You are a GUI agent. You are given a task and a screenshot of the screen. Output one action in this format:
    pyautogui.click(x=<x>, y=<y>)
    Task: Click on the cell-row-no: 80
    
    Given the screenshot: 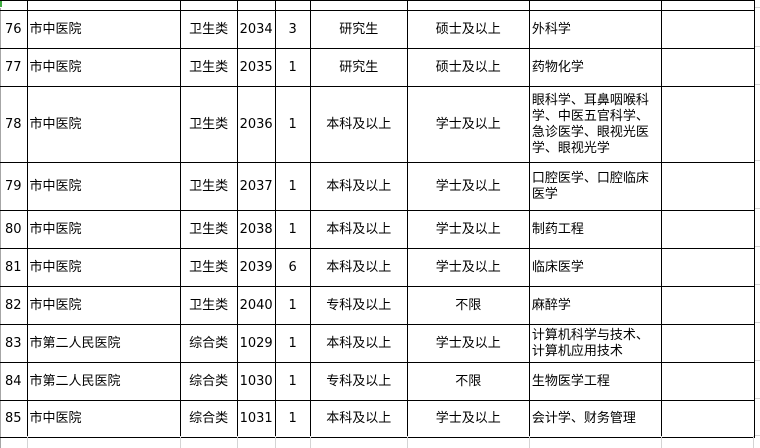 What is the action you would take?
    pyautogui.click(x=14, y=229)
    